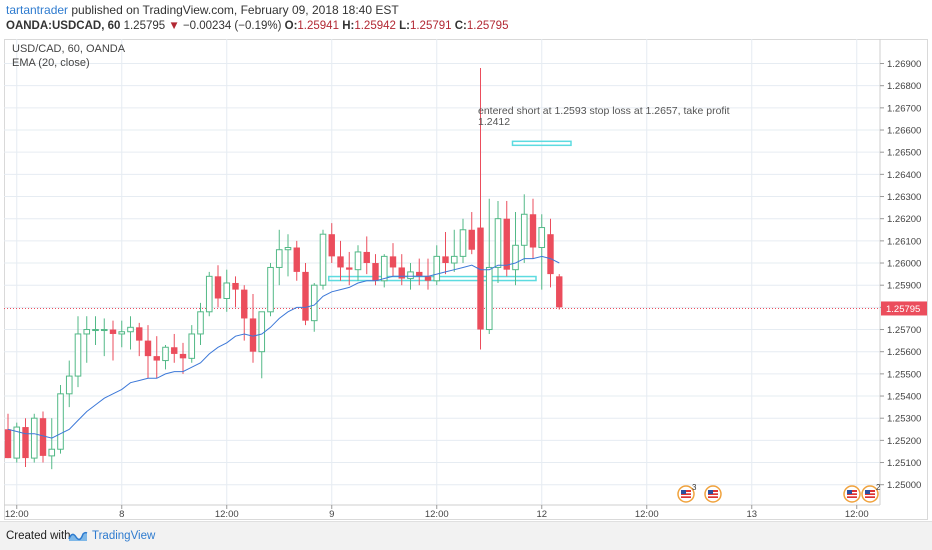  I want to click on x-tick-label: 13, so click(751, 514).